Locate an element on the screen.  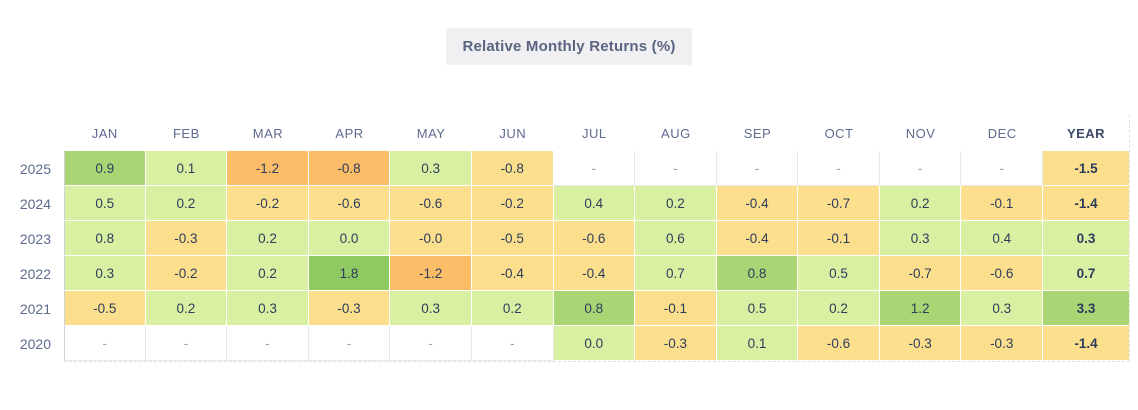
cell-2025-dec: - is located at coordinates (1002, 168).